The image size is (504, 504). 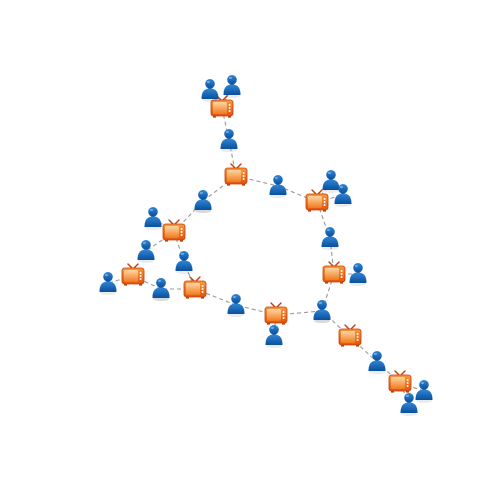 I want to click on edge-tv9-p16, so click(x=160, y=241).